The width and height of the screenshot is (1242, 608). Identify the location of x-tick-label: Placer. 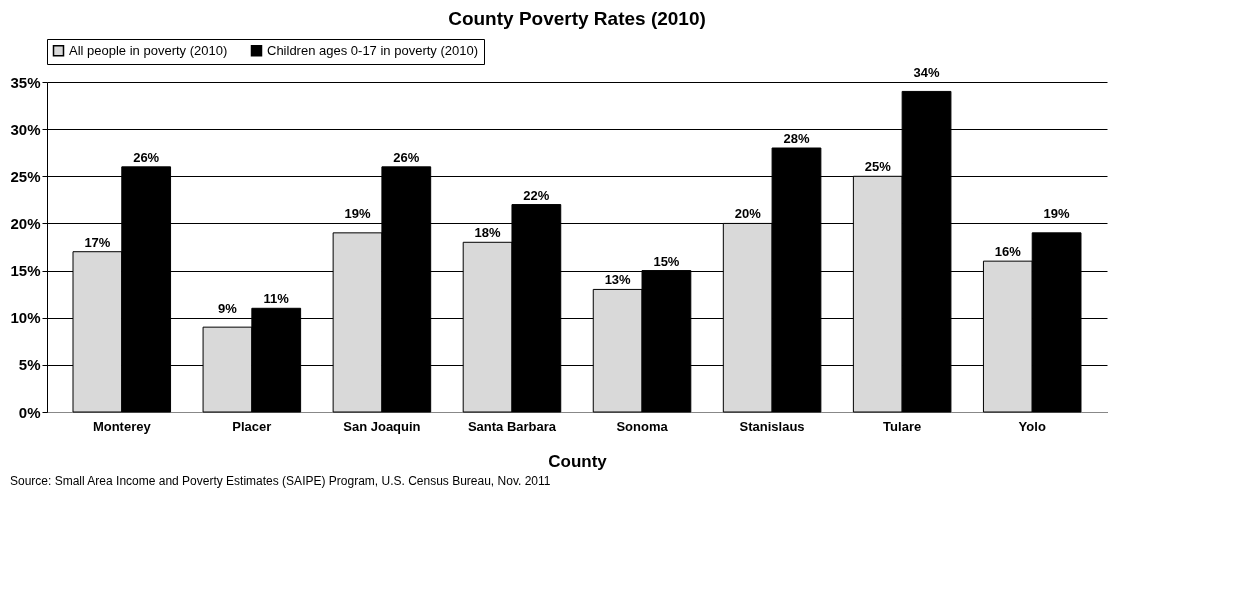
(252, 426).